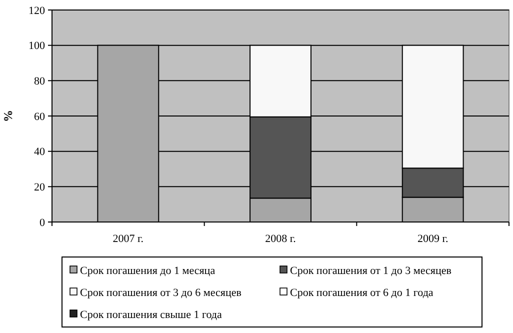 Image resolution: width=513 pixels, height=333 pixels. Describe the element at coordinates (37, 46) in the screenshot. I see `y-tick-label: 100` at that location.